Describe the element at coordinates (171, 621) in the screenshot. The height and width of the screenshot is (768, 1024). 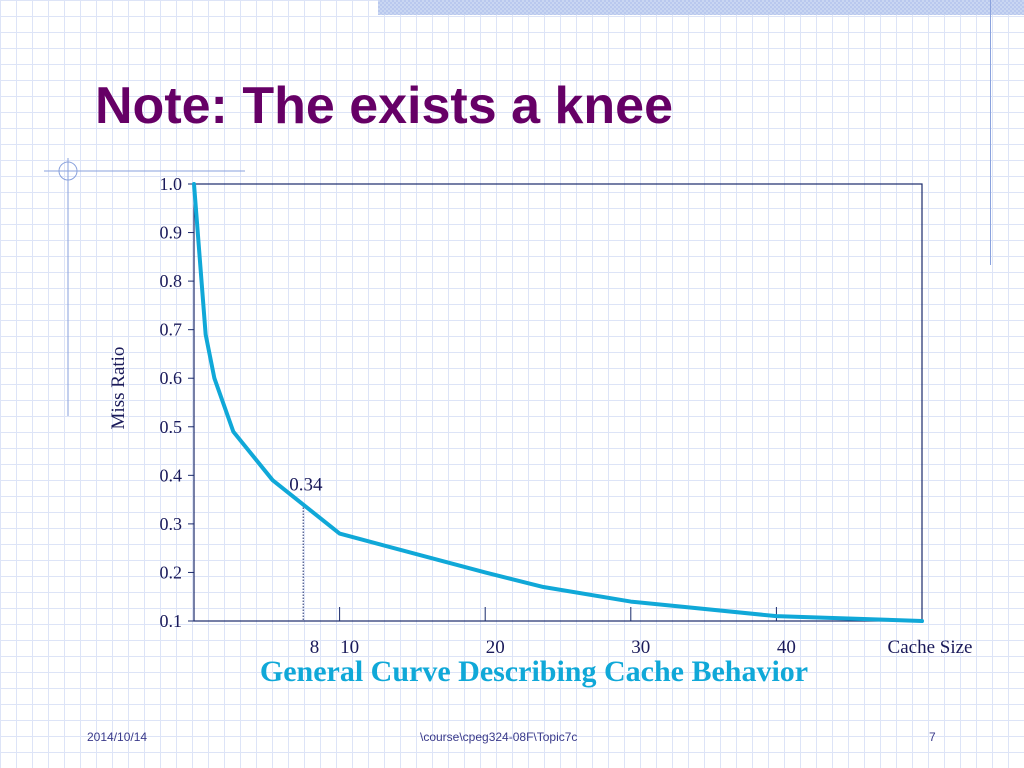
I see `y-tick-label: 0.1` at that location.